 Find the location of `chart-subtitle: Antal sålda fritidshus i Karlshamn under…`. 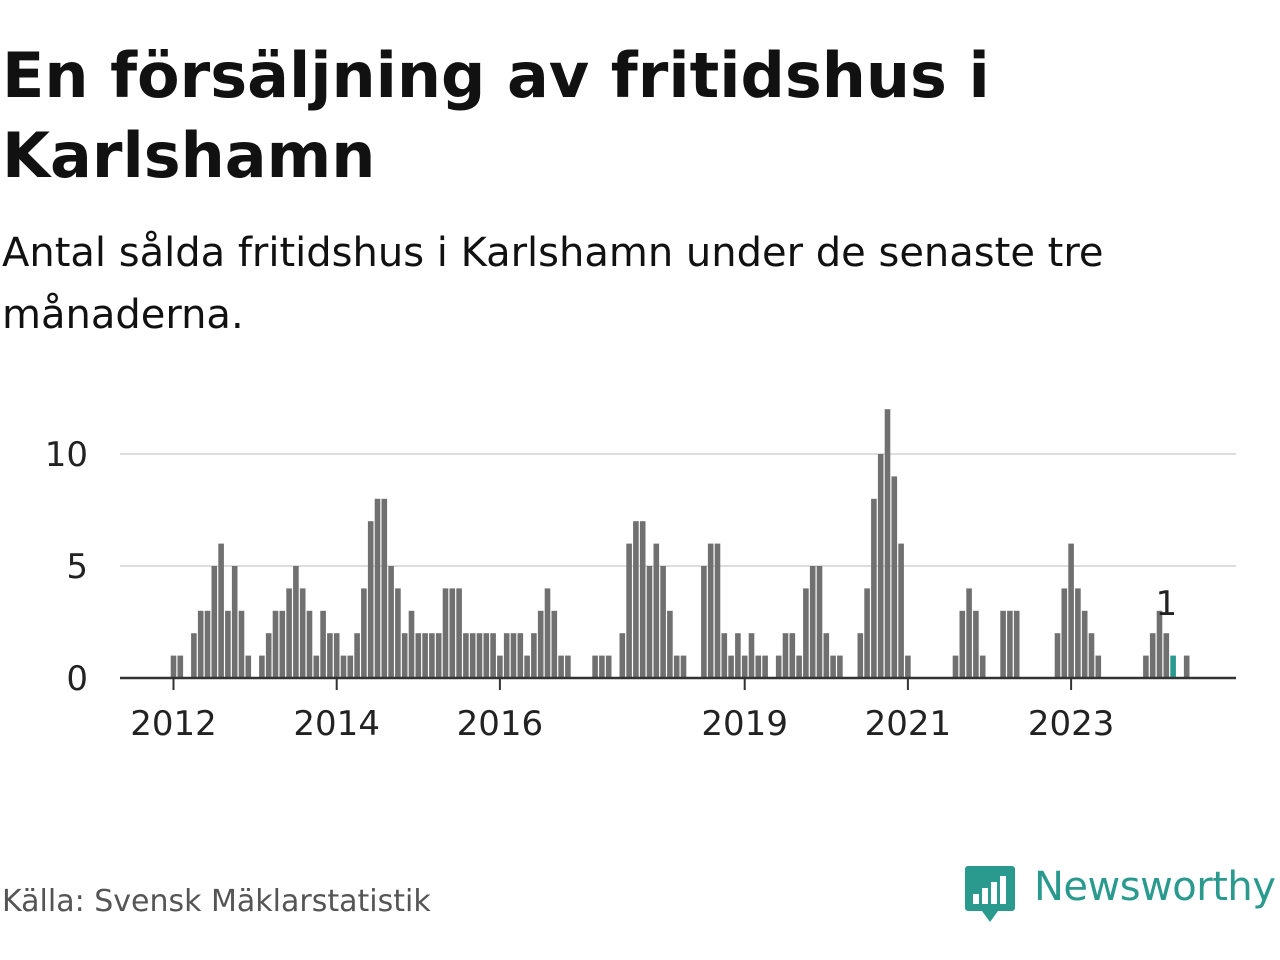

chart-subtitle: Antal sålda fritidshus i Karlshamn under… is located at coordinates (553, 284).